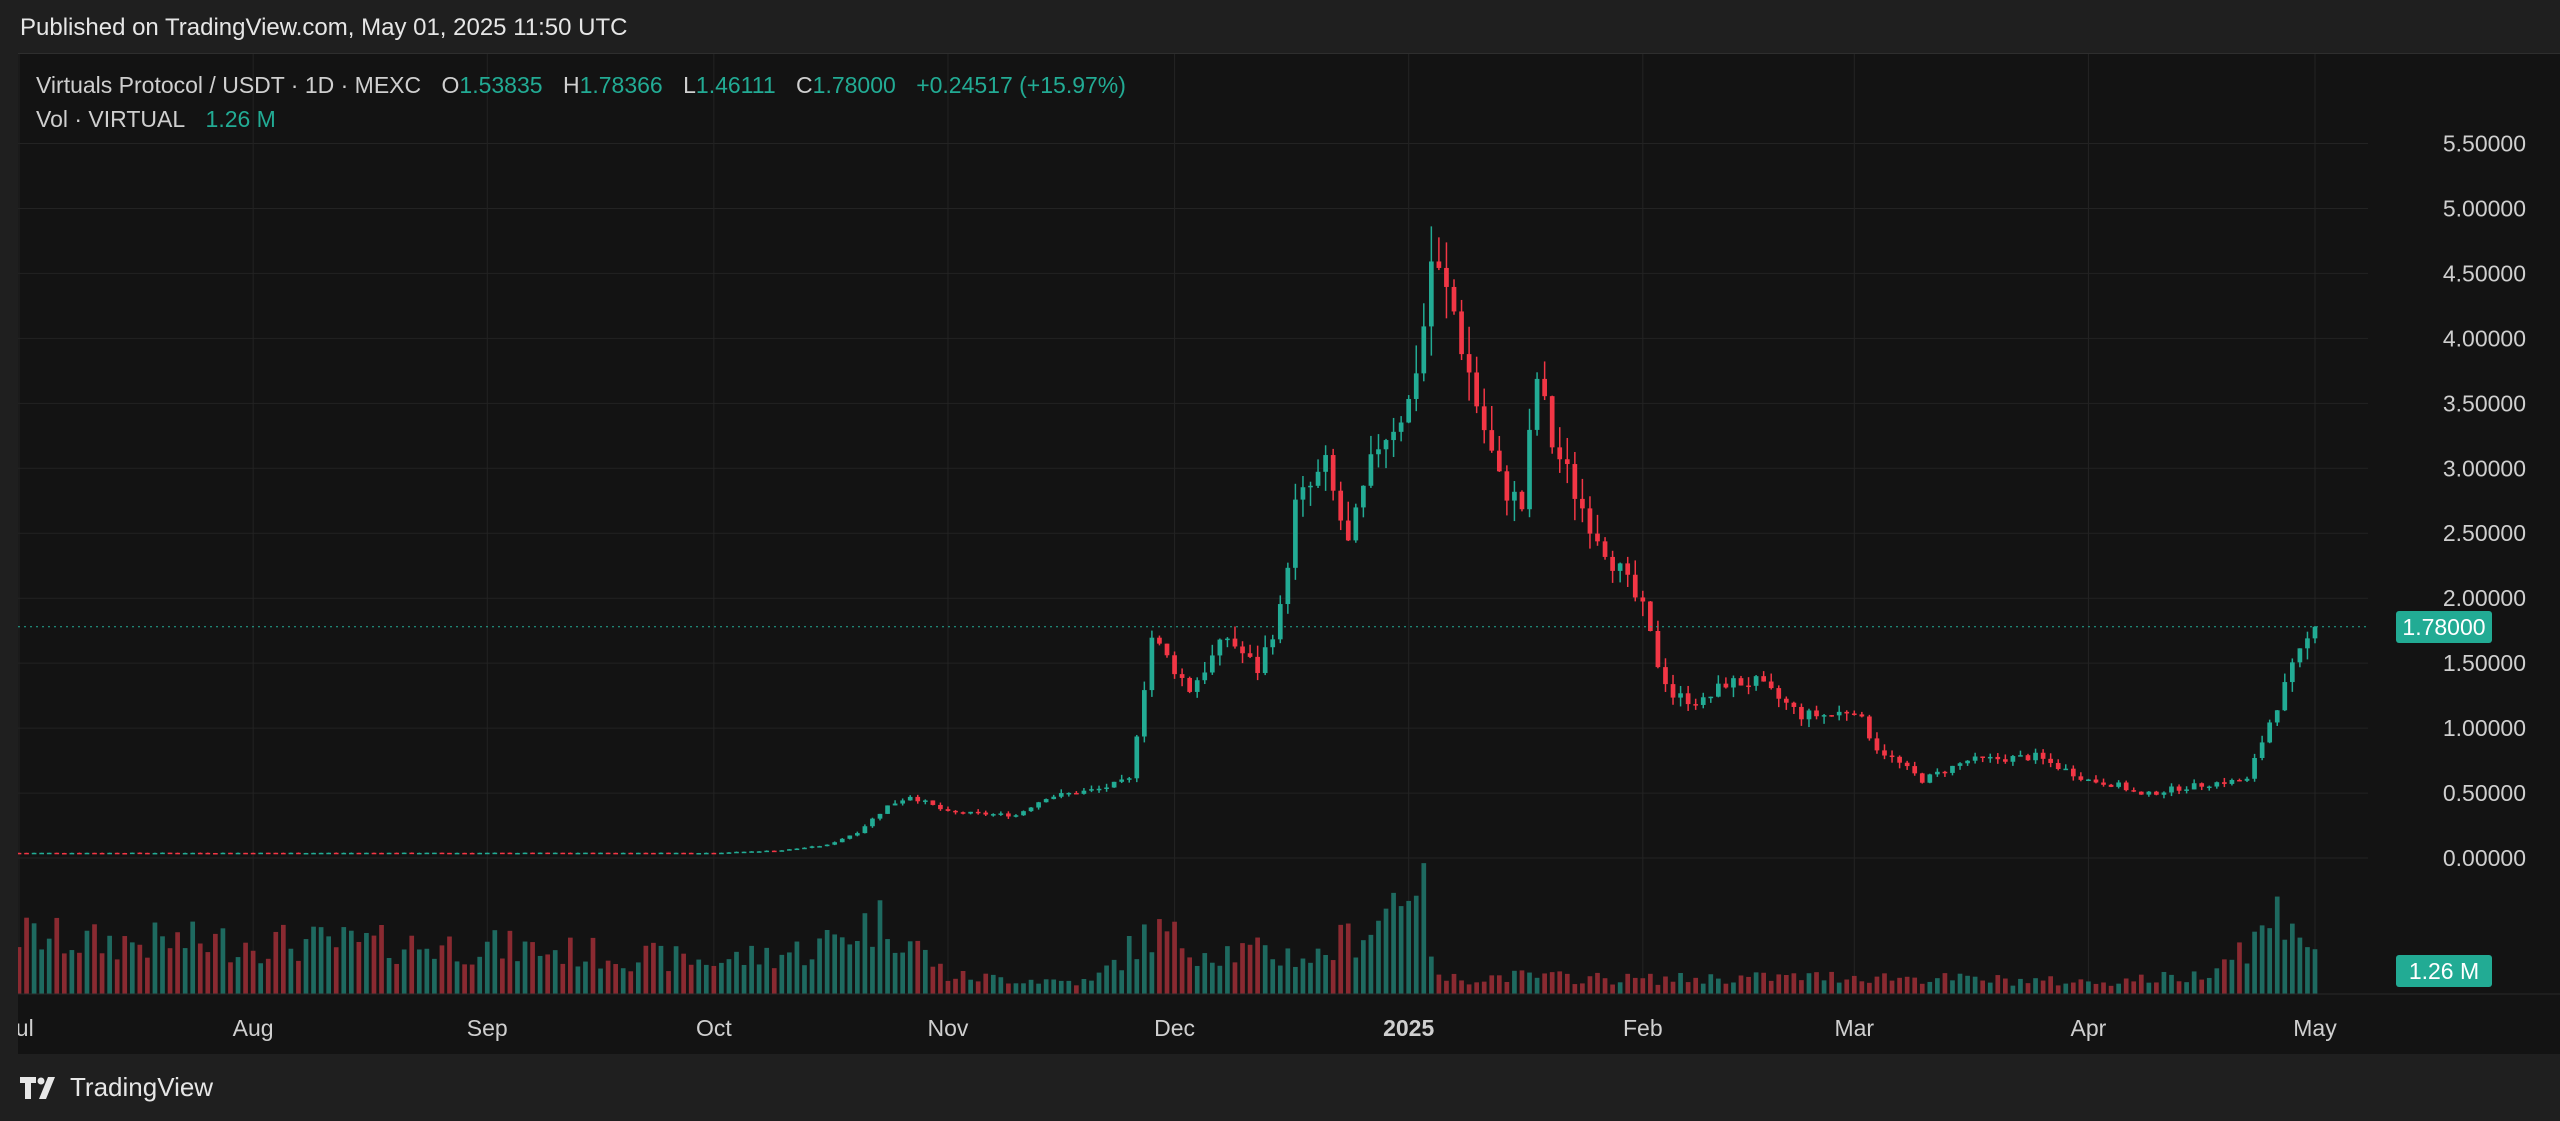 The height and width of the screenshot is (1121, 2560). Describe the element at coordinates (2484, 273) in the screenshot. I see `y-tick-label: 4.50000` at that location.